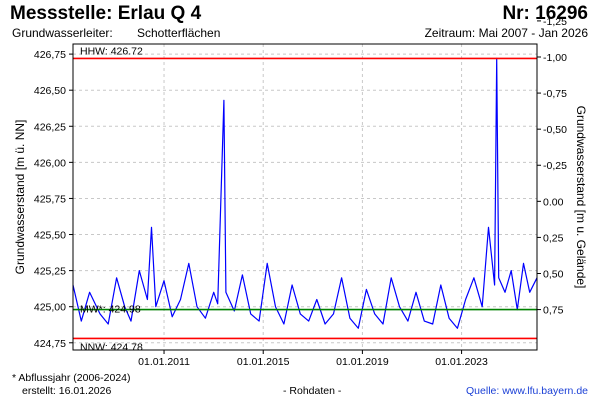 The width and height of the screenshot is (600, 400). I want to click on page-title: Messstelle: Erlau Q 4, so click(106, 13).